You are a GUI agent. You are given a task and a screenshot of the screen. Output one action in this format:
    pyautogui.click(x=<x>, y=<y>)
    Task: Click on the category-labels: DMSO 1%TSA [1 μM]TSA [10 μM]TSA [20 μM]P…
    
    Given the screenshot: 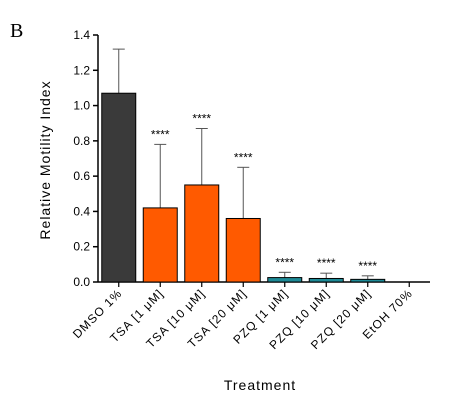 What is the action you would take?
    pyautogui.click(x=242, y=319)
    